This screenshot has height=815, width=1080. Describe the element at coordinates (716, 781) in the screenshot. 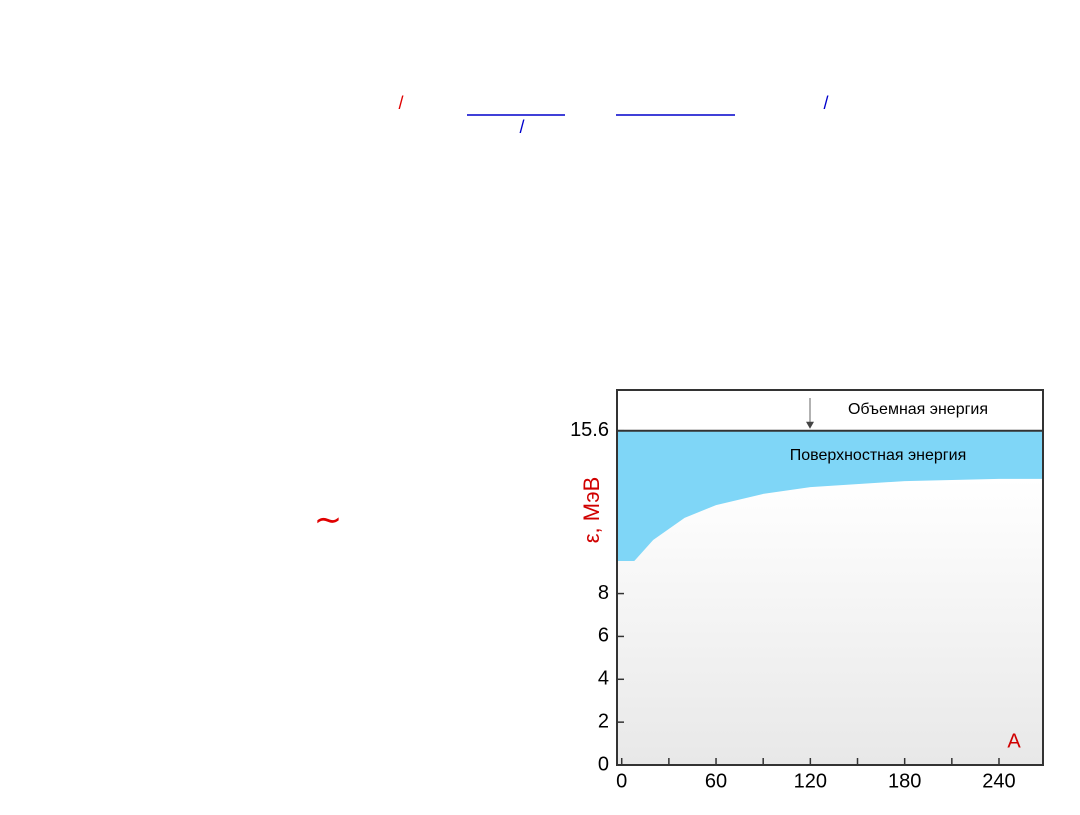

I see `x-tick-label: 60` at that location.